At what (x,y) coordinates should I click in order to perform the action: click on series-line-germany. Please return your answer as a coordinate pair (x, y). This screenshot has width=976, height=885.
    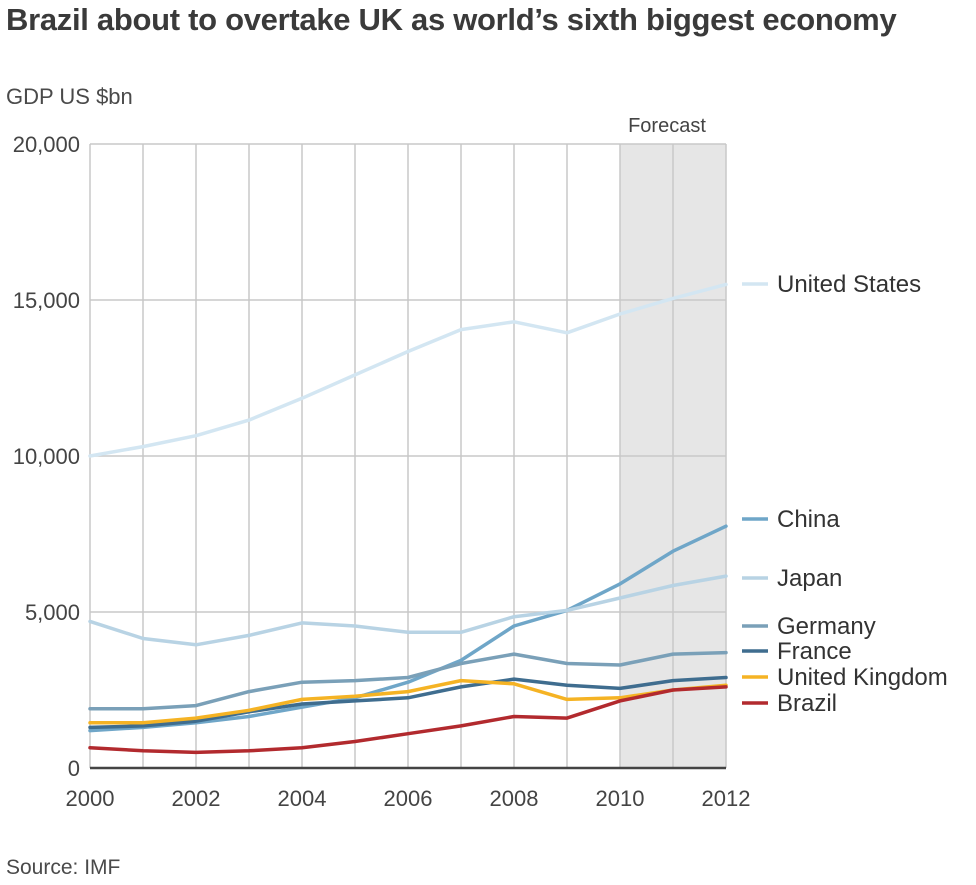
    Looking at the image, I should click on (408, 680).